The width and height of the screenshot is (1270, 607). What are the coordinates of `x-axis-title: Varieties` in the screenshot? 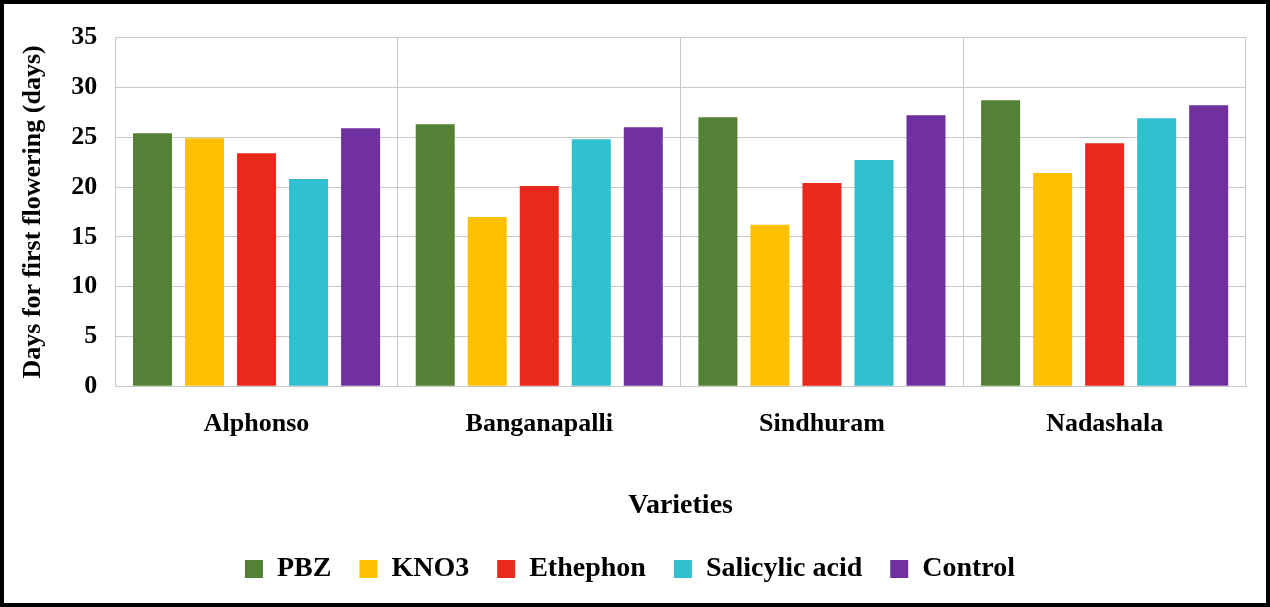 It's located at (681, 504).